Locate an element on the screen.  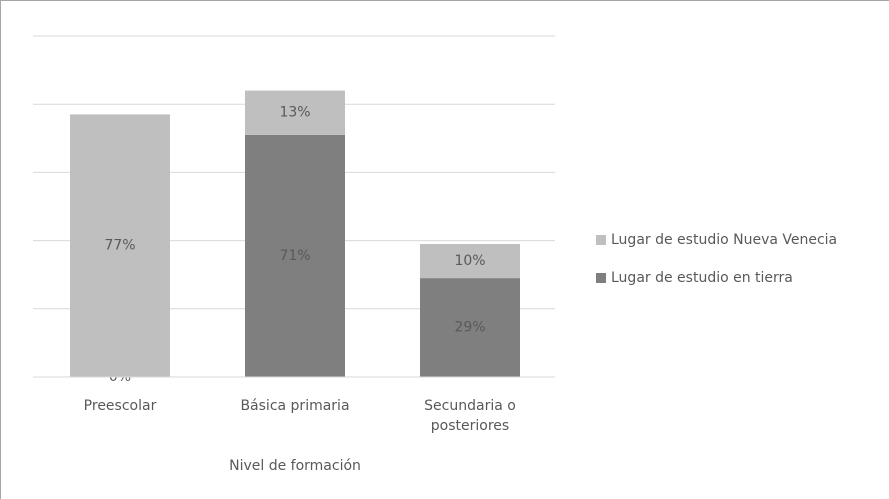
data-label: 77% is located at coordinates (119, 246).